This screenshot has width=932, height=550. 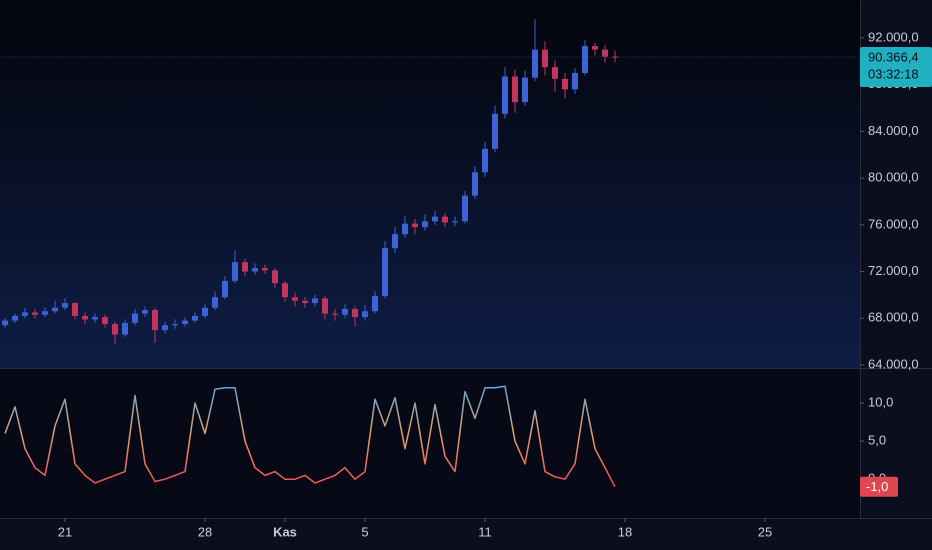 I want to click on x-tick-label: 28, so click(x=205, y=531).